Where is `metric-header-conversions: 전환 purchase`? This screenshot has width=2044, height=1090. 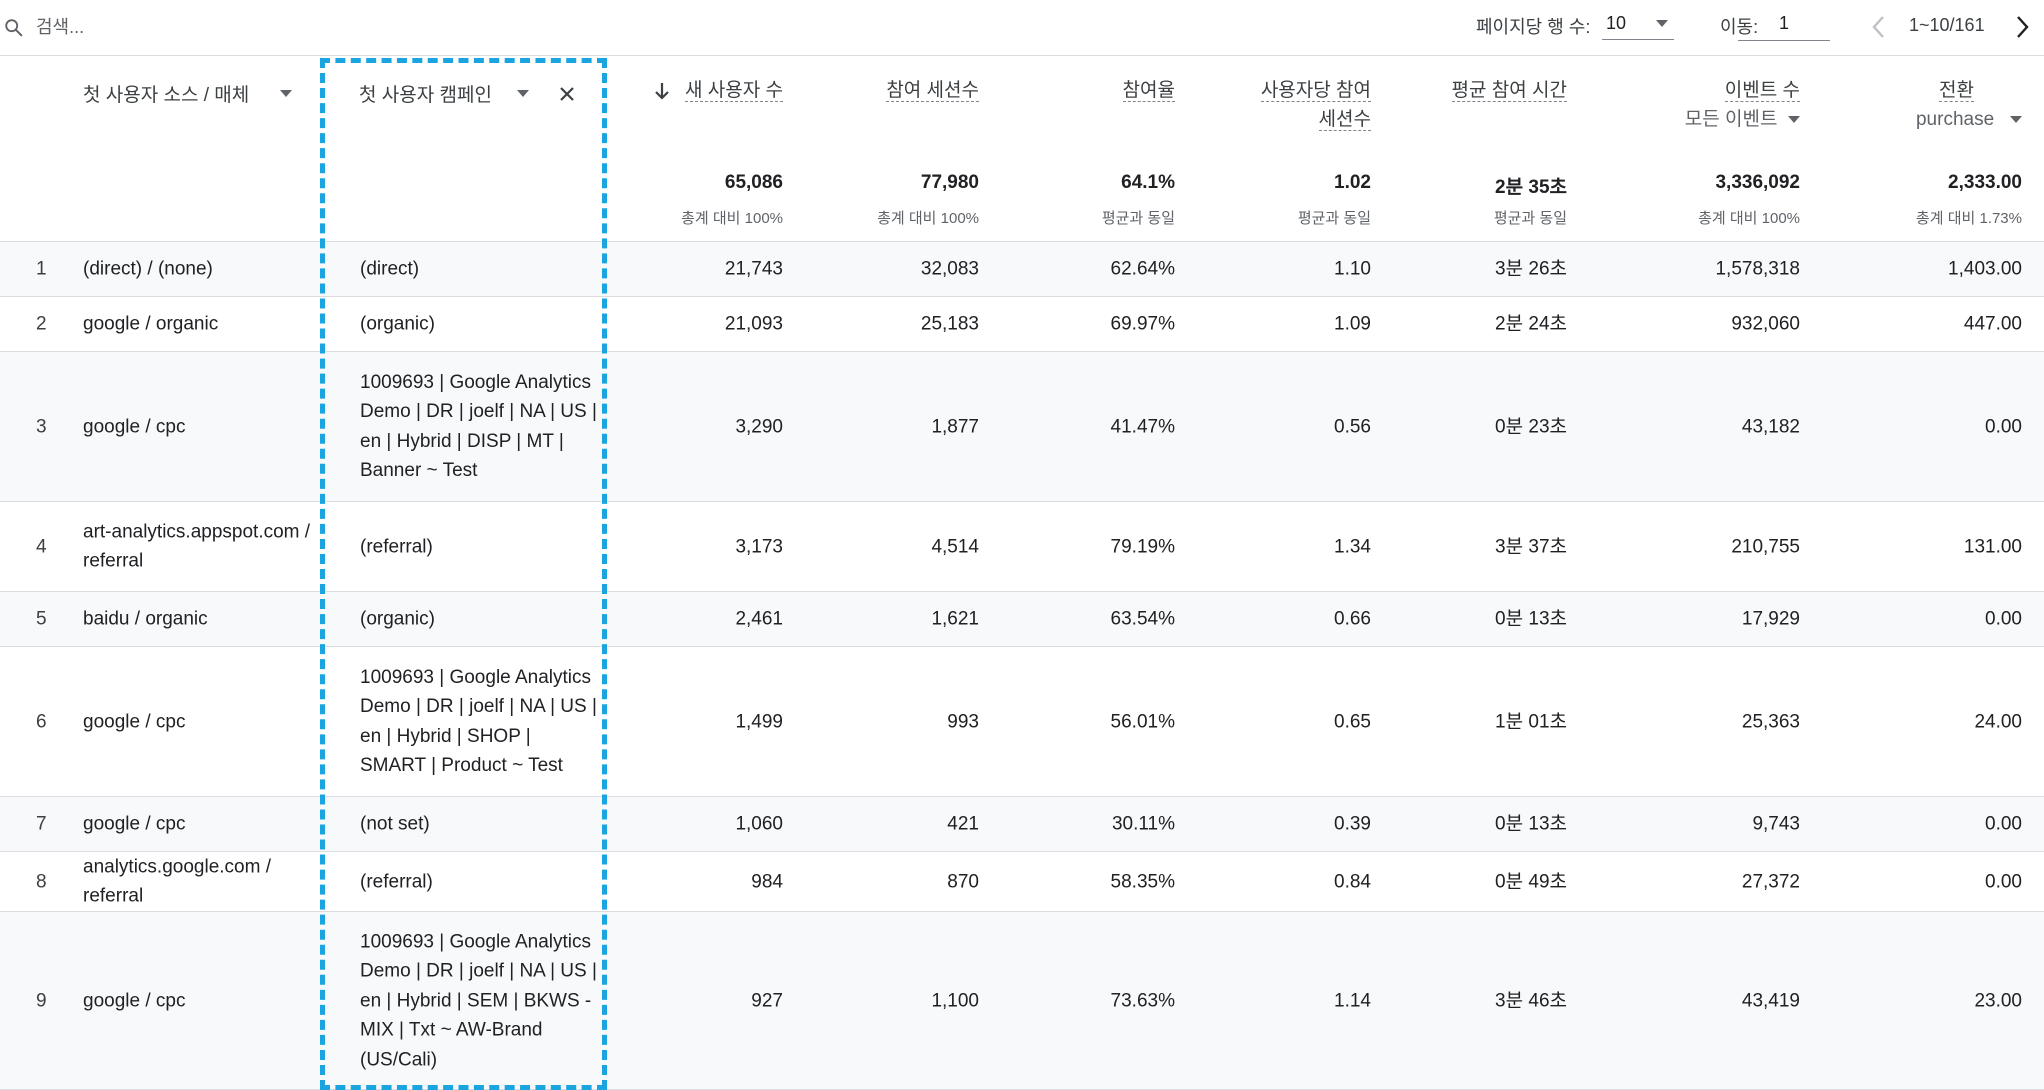 metric-header-conversions: 전환 purchase is located at coordinates (1969, 105).